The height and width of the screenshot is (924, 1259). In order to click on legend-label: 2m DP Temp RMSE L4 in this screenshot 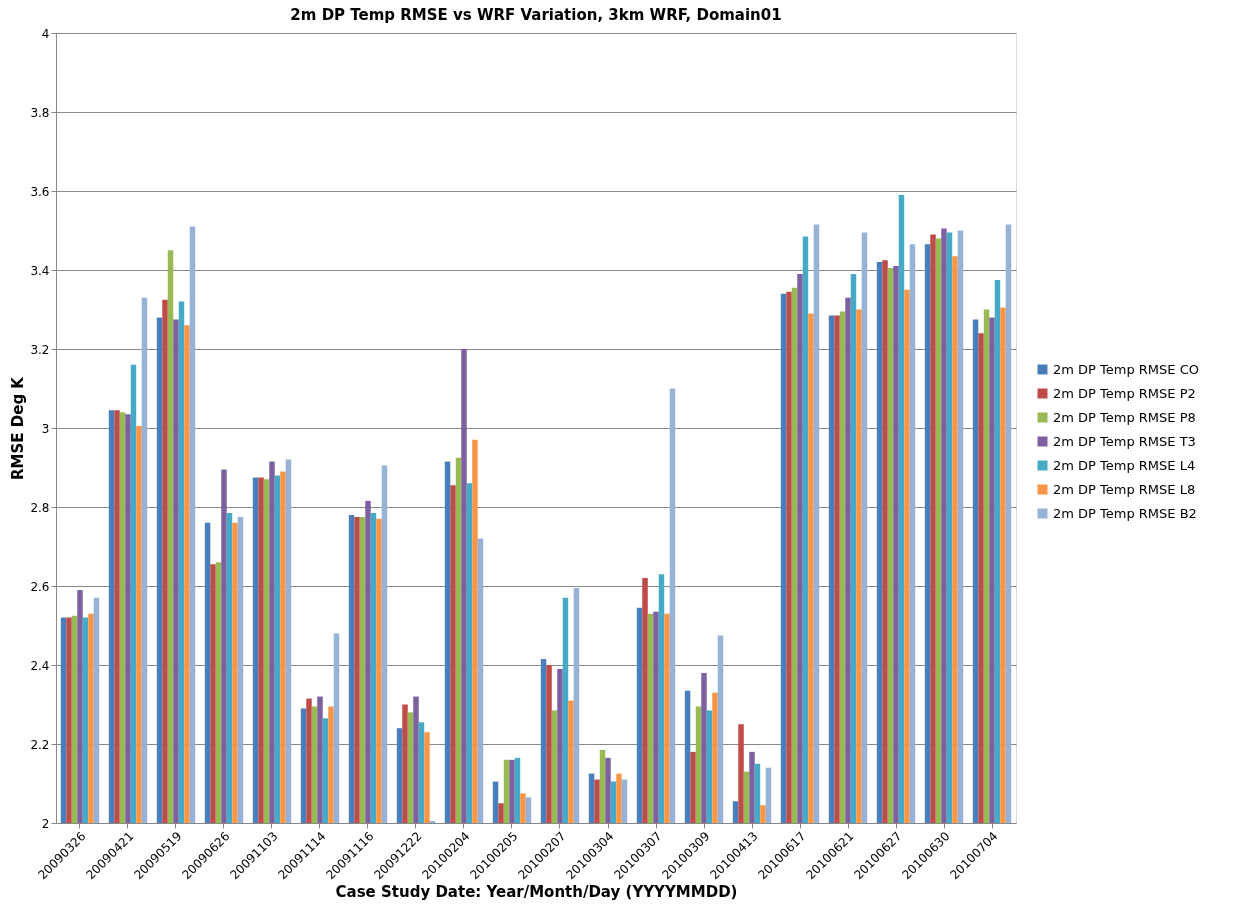, I will do `click(1124, 465)`.